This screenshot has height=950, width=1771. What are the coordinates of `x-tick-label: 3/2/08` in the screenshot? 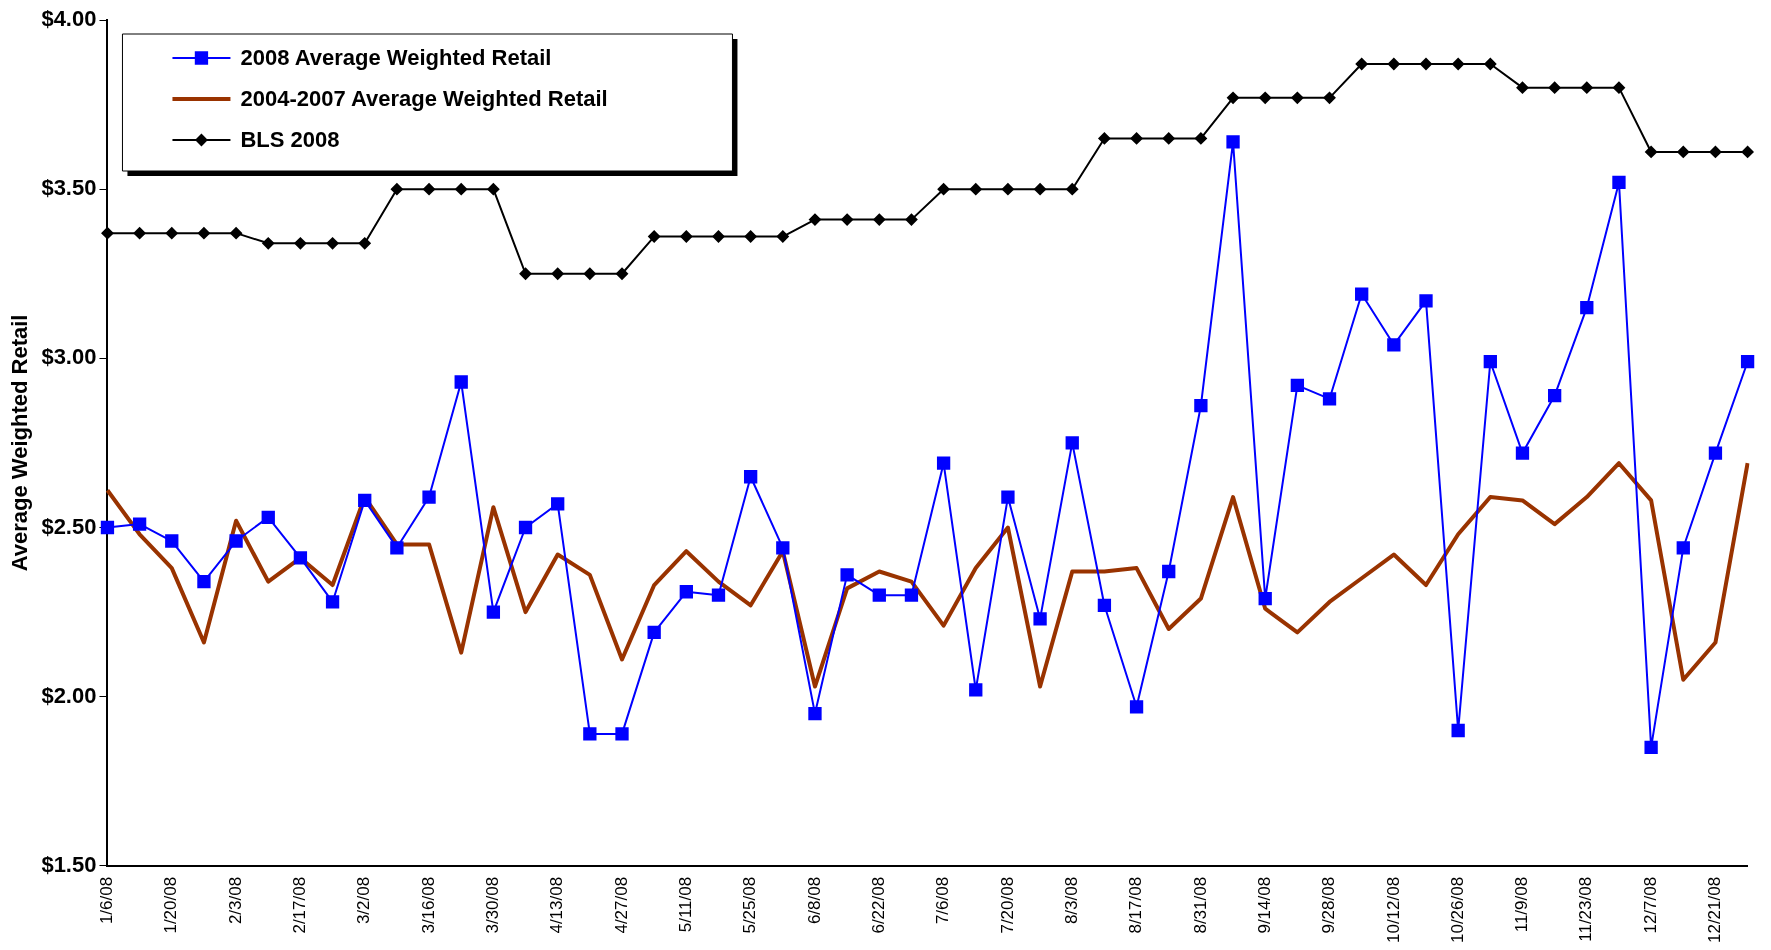 It's located at (364, 900).